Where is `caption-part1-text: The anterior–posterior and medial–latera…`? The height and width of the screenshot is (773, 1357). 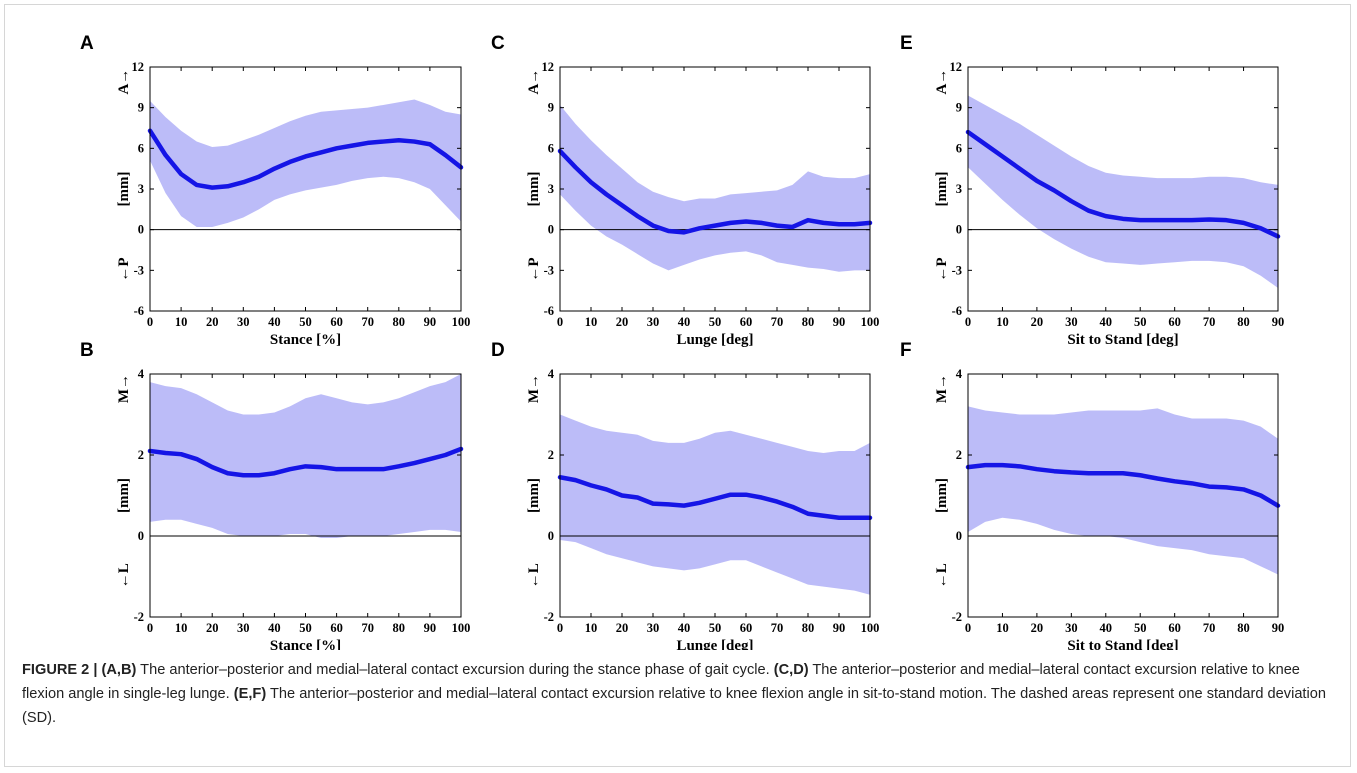
caption-part1-text: The anterior–posterior and medial–latera… is located at coordinates (455, 670).